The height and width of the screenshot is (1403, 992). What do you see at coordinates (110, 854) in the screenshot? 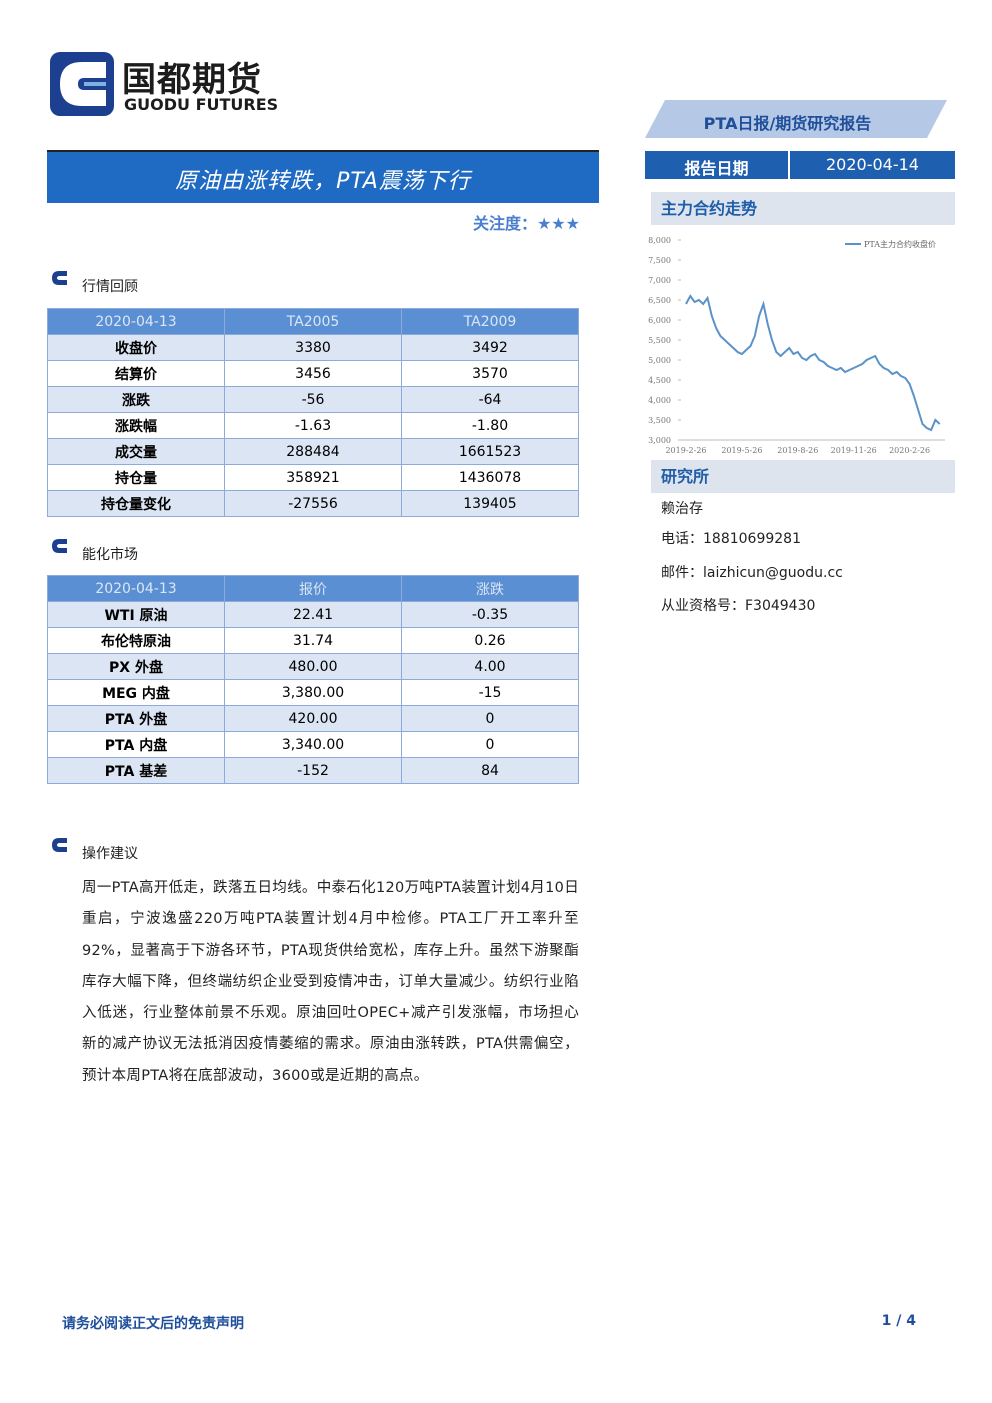
I see `section-title: 操作建议` at bounding box center [110, 854].